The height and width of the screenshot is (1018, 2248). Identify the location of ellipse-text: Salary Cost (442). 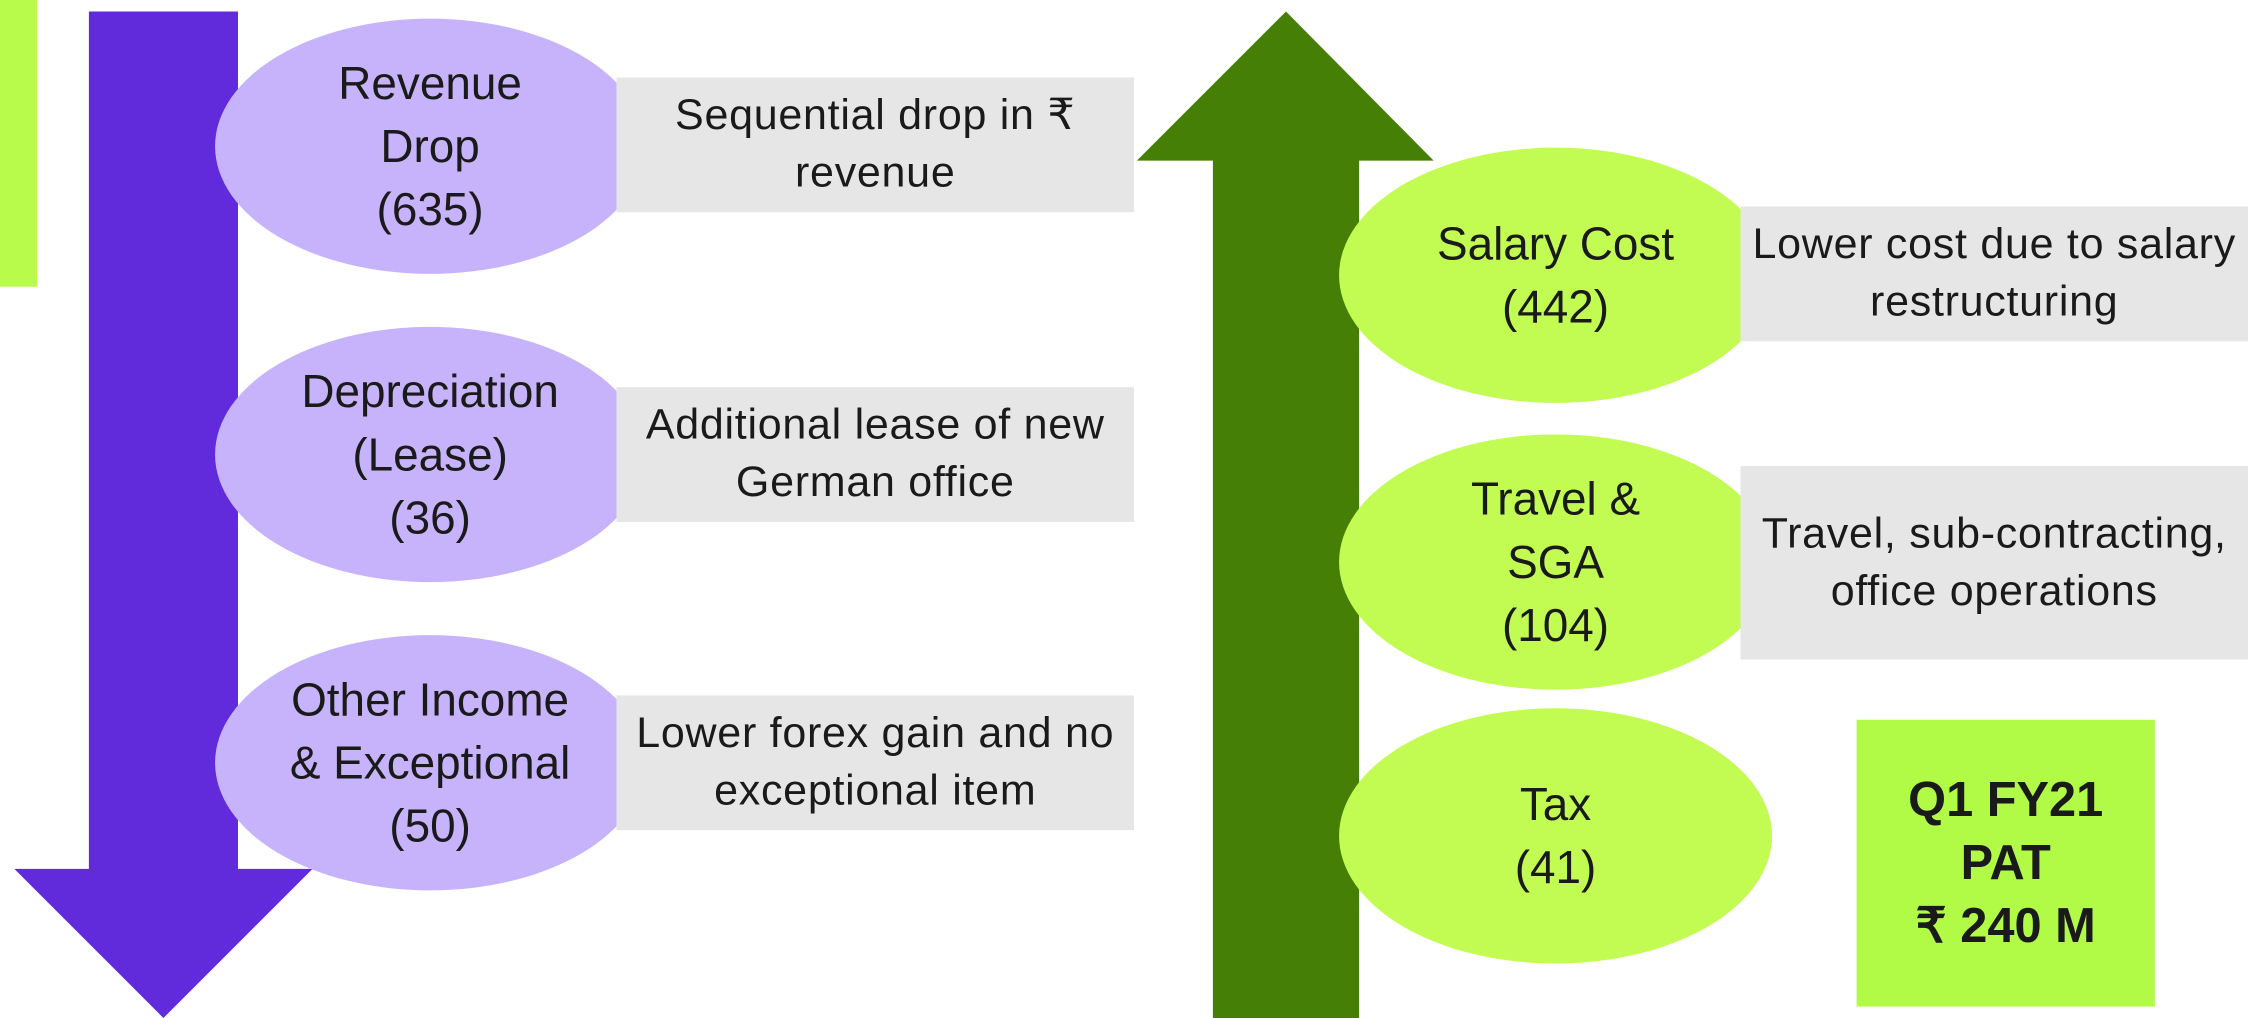
(1555, 275).